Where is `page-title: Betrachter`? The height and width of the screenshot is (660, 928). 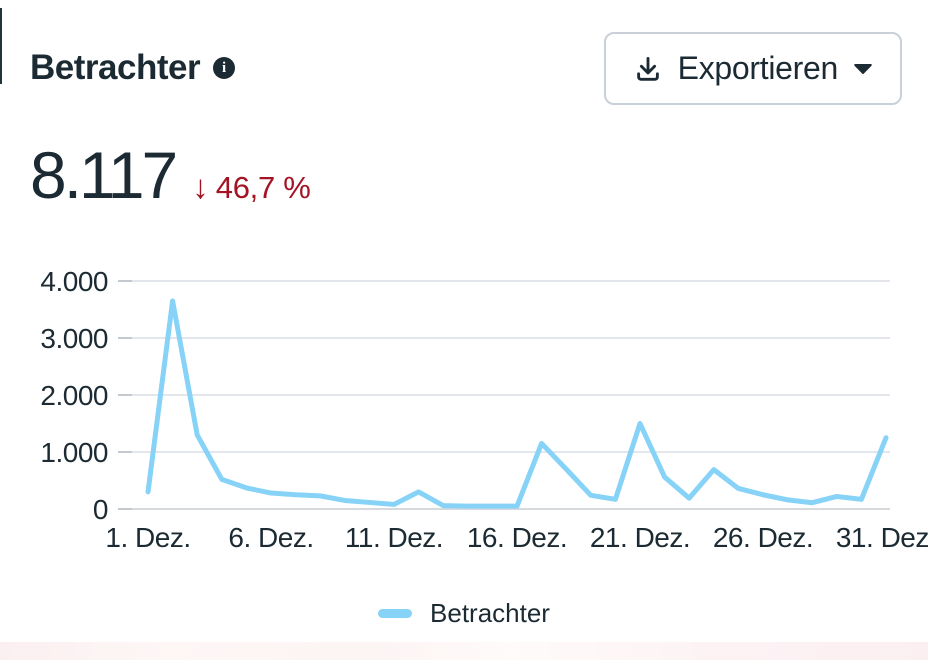 page-title: Betrachter is located at coordinates (115, 67).